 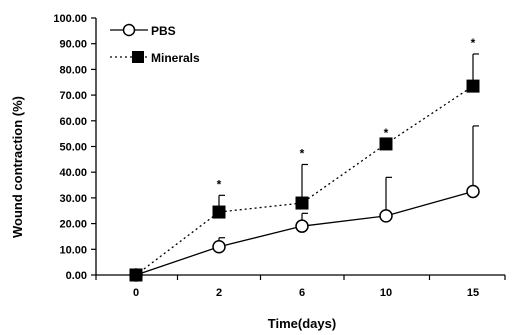 I want to click on x-axis-title: Time(days), so click(x=302, y=323).